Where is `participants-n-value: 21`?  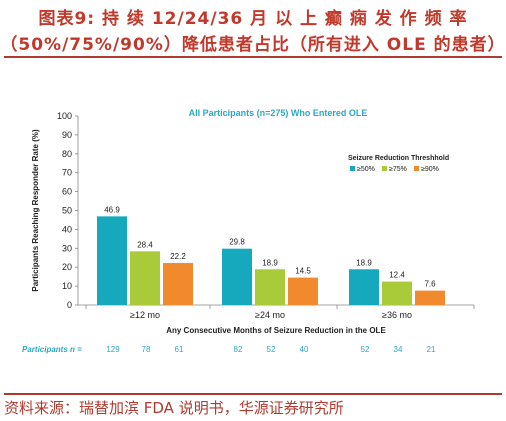 participants-n-value: 21 is located at coordinates (431, 349).